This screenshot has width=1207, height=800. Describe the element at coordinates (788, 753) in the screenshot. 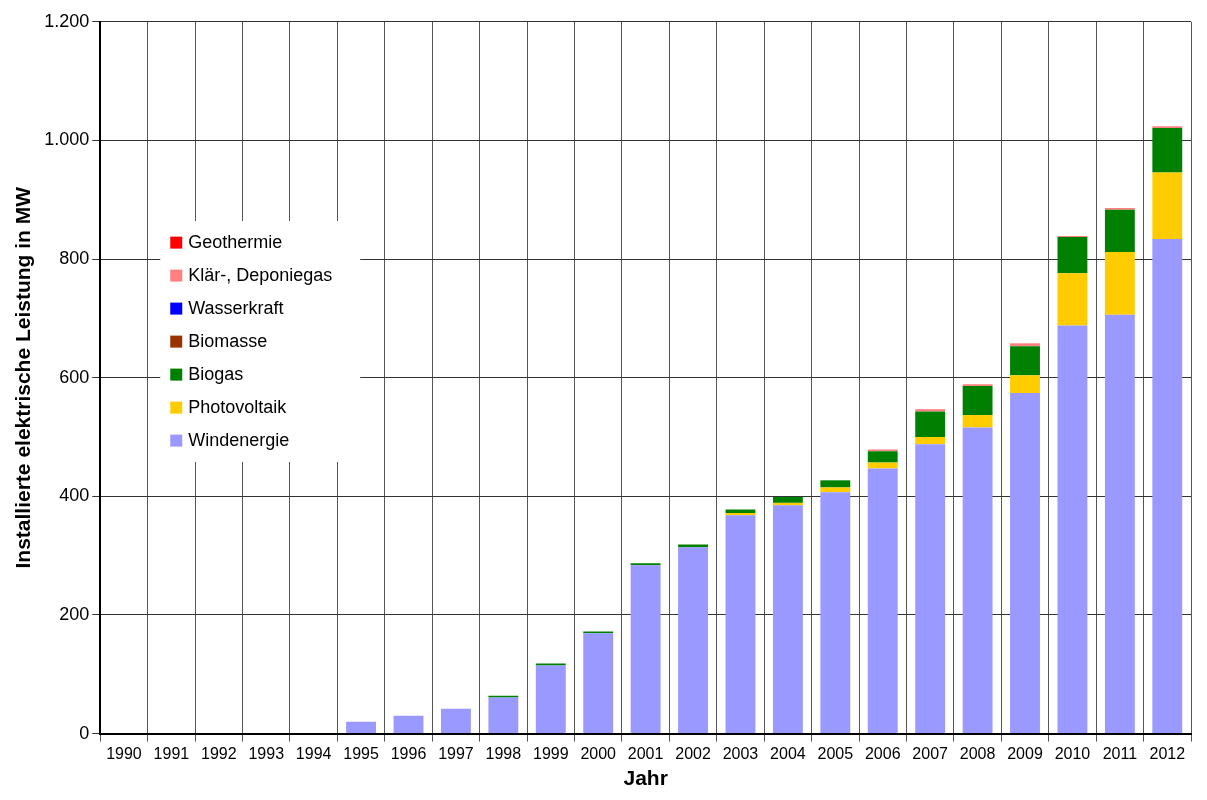

I see `x-tick-label: 2004` at that location.